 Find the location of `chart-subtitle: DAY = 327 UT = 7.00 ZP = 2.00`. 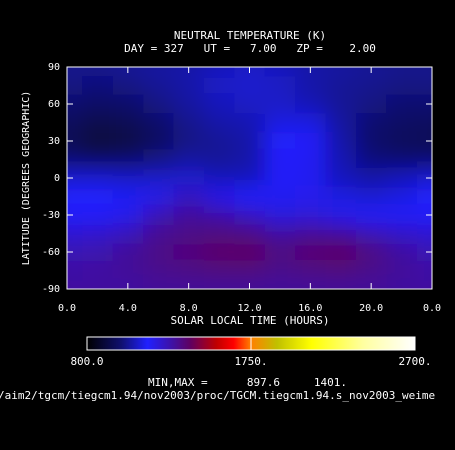

chart-subtitle: DAY = 327 UT = 7.00 ZP = 2.00 is located at coordinates (250, 48).